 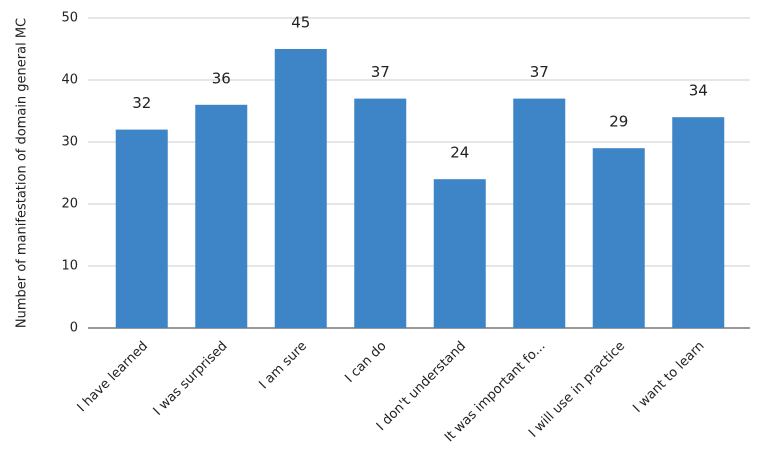 What do you see at coordinates (698, 91) in the screenshot?
I see `data-label: 34` at bounding box center [698, 91].